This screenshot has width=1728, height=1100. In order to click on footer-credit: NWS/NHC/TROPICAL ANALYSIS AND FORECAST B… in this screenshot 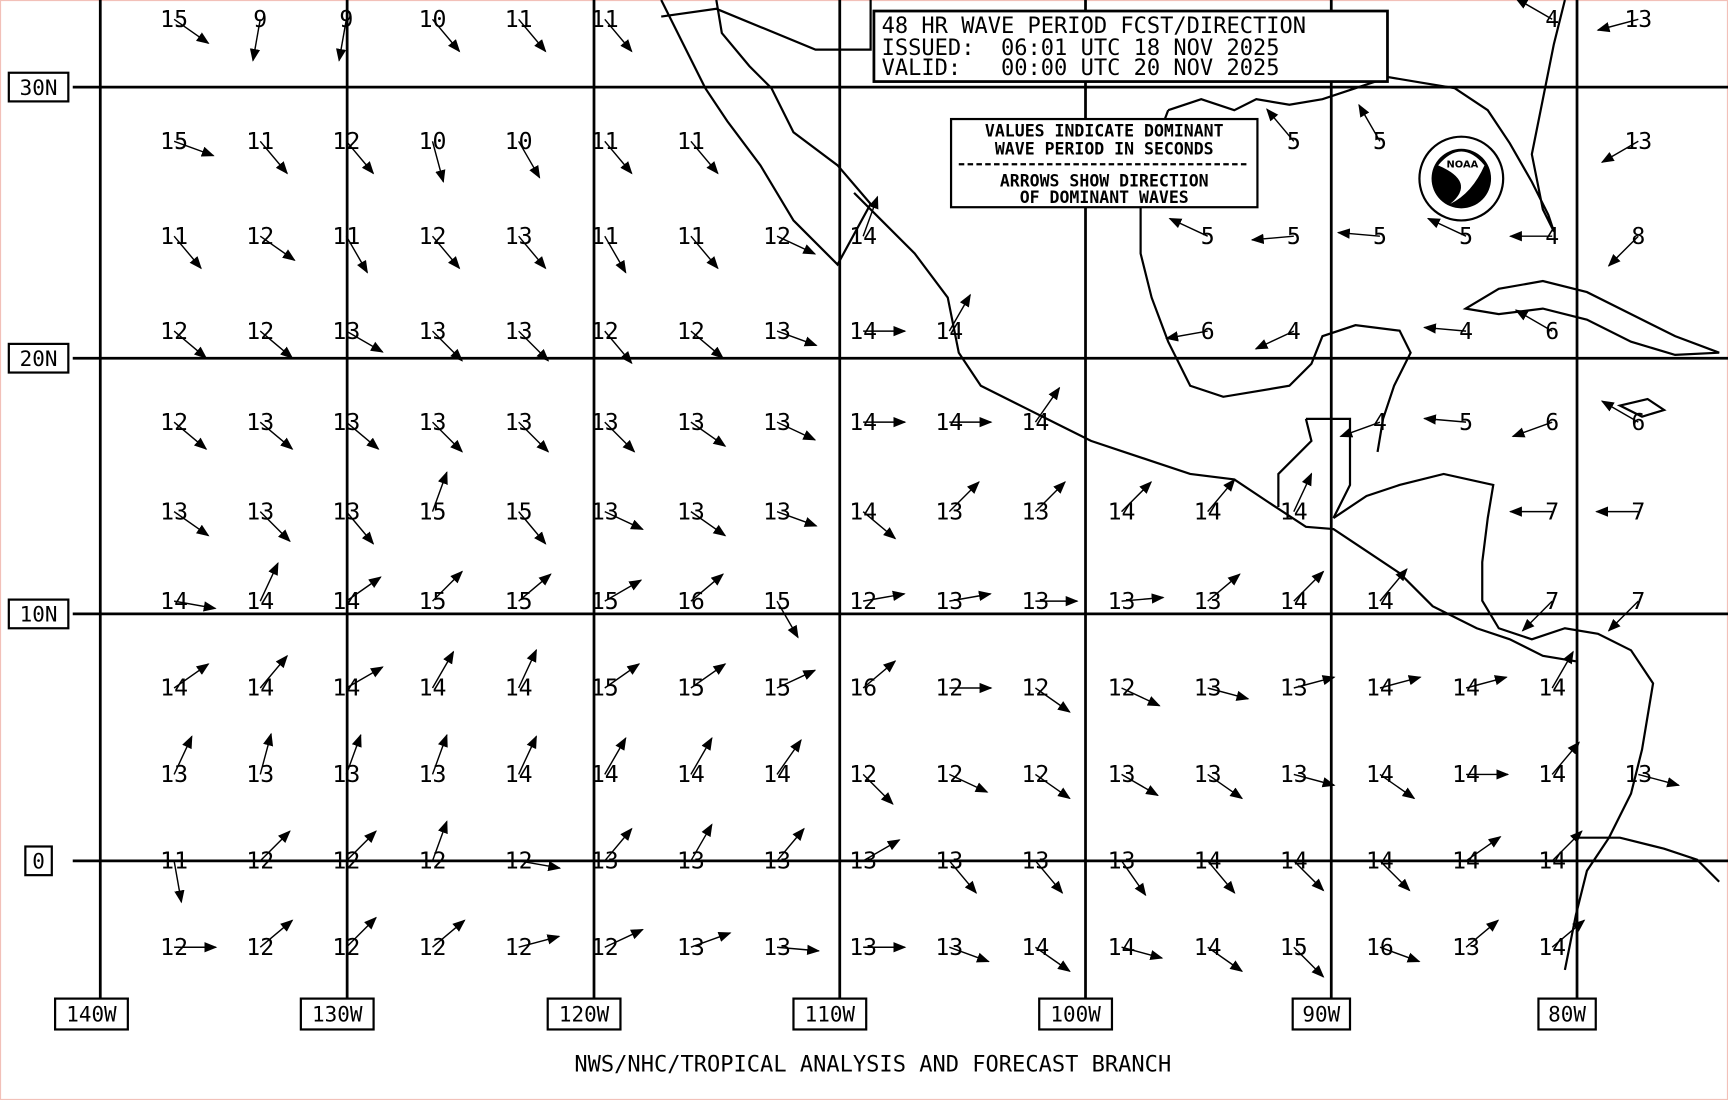, I will do `click(872, 1064)`.